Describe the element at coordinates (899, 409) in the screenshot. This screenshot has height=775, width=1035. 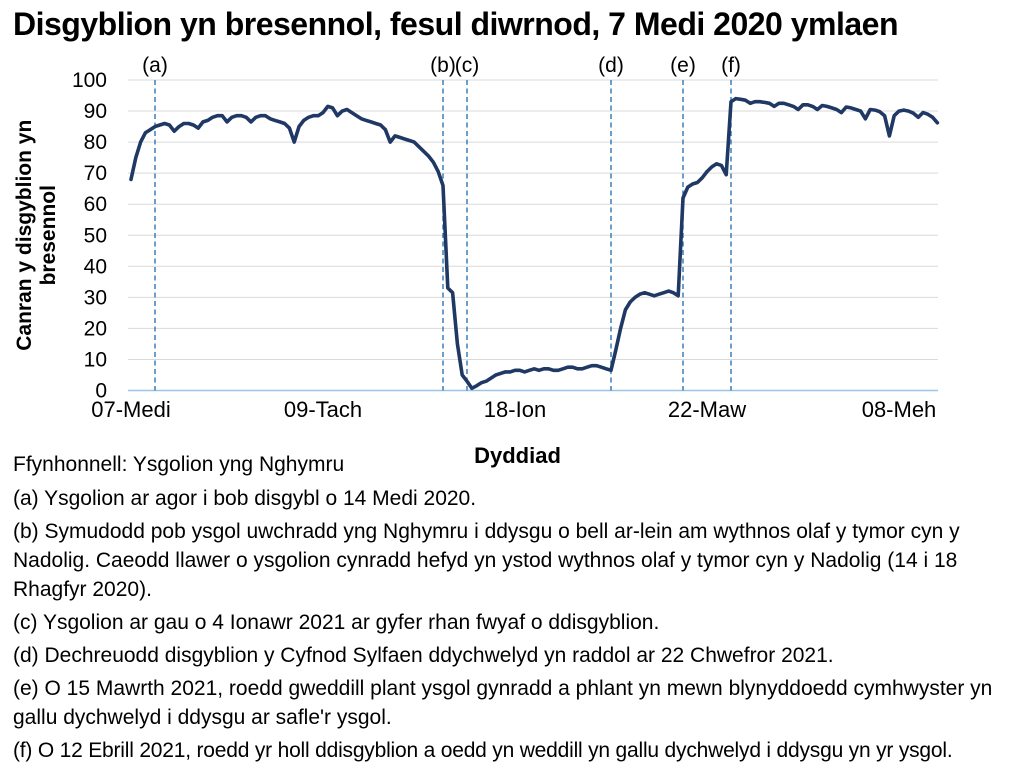
I see `x-tick-label: 08-Meh` at that location.